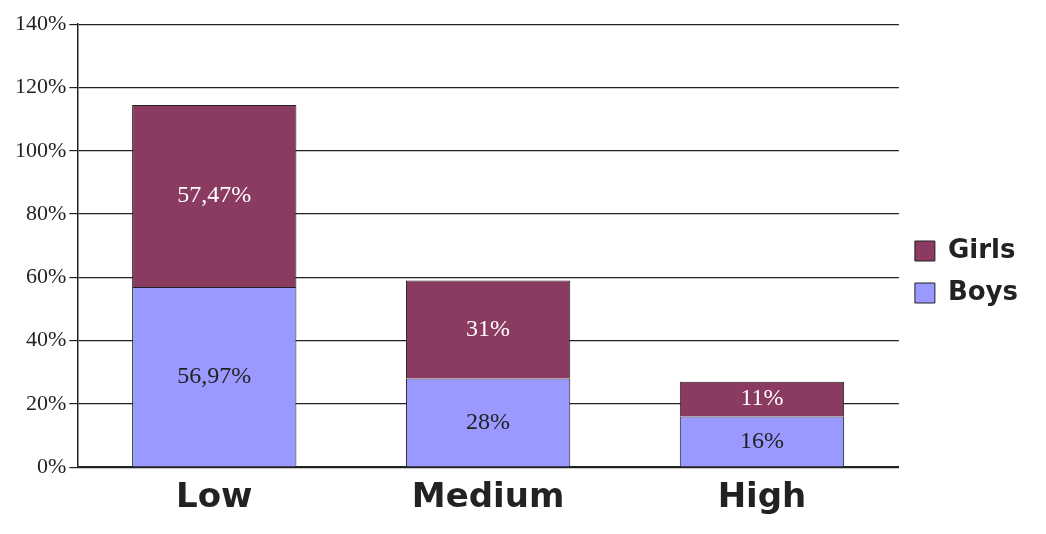  What do you see at coordinates (214, 495) in the screenshot?
I see `x-tick-label: Low` at bounding box center [214, 495].